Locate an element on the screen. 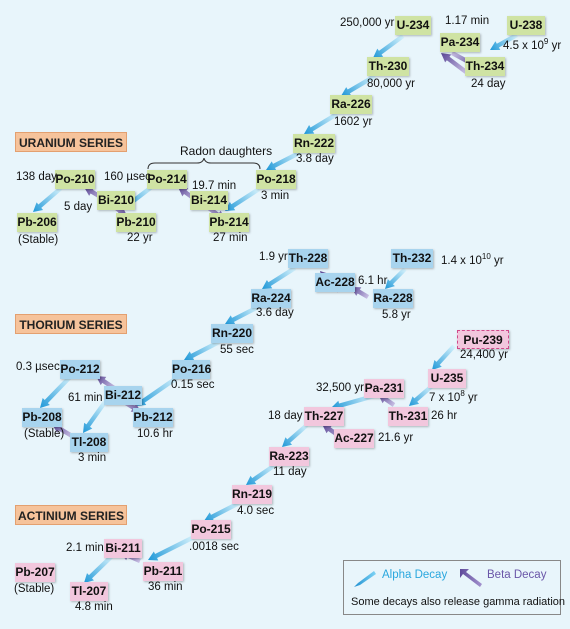  nuclide-ac-228: Ac-228 is located at coordinates (335, 282).